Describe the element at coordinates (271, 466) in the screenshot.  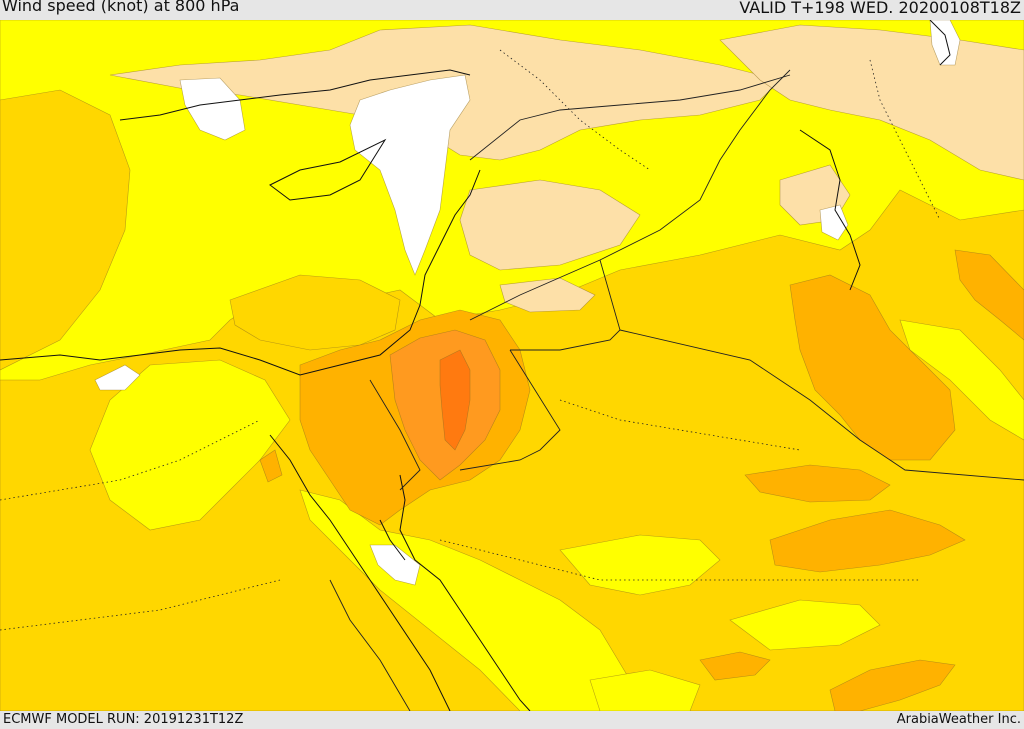
I see `band-fresh-west-egypt` at that location.